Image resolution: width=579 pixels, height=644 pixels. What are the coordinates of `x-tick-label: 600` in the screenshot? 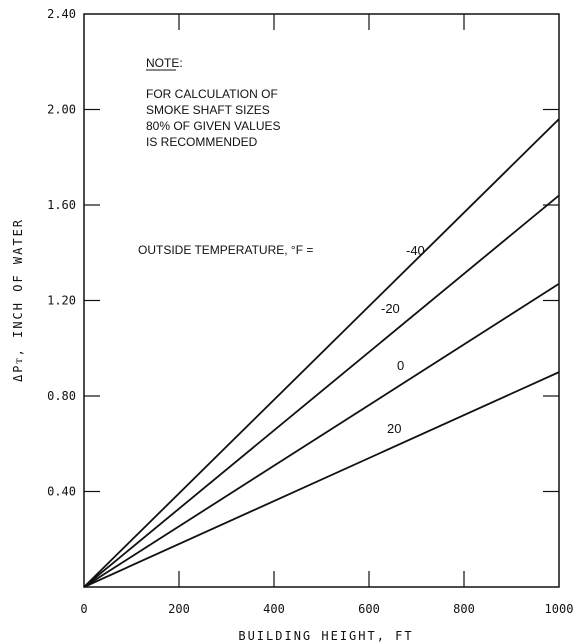 It's located at (369, 609).